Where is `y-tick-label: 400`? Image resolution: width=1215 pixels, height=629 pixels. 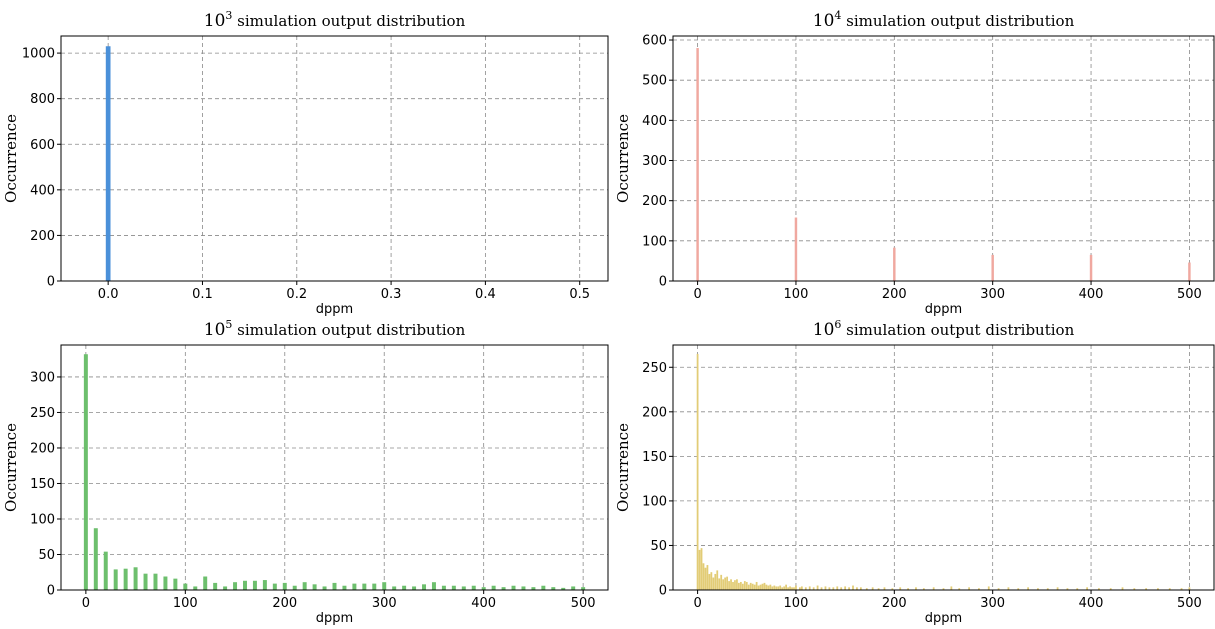 y-tick-label: 400 is located at coordinates (654, 121).